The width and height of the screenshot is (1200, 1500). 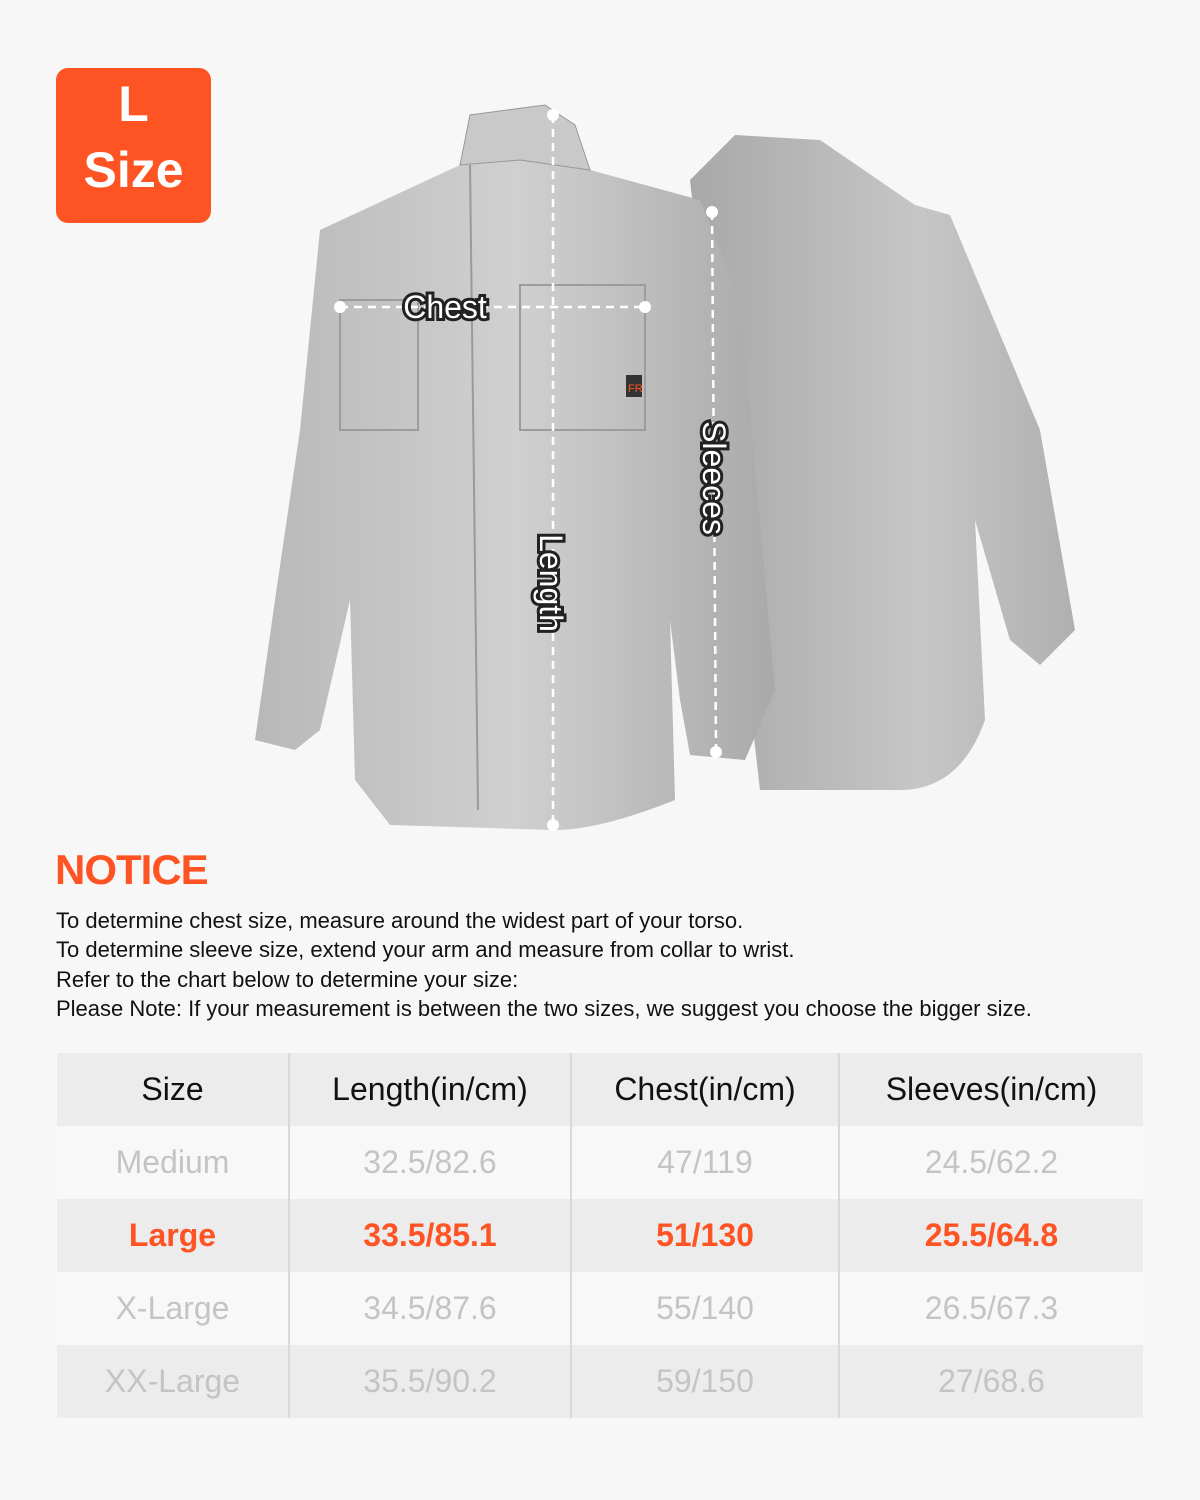 What do you see at coordinates (173, 1089) in the screenshot?
I see `header-size: Size` at bounding box center [173, 1089].